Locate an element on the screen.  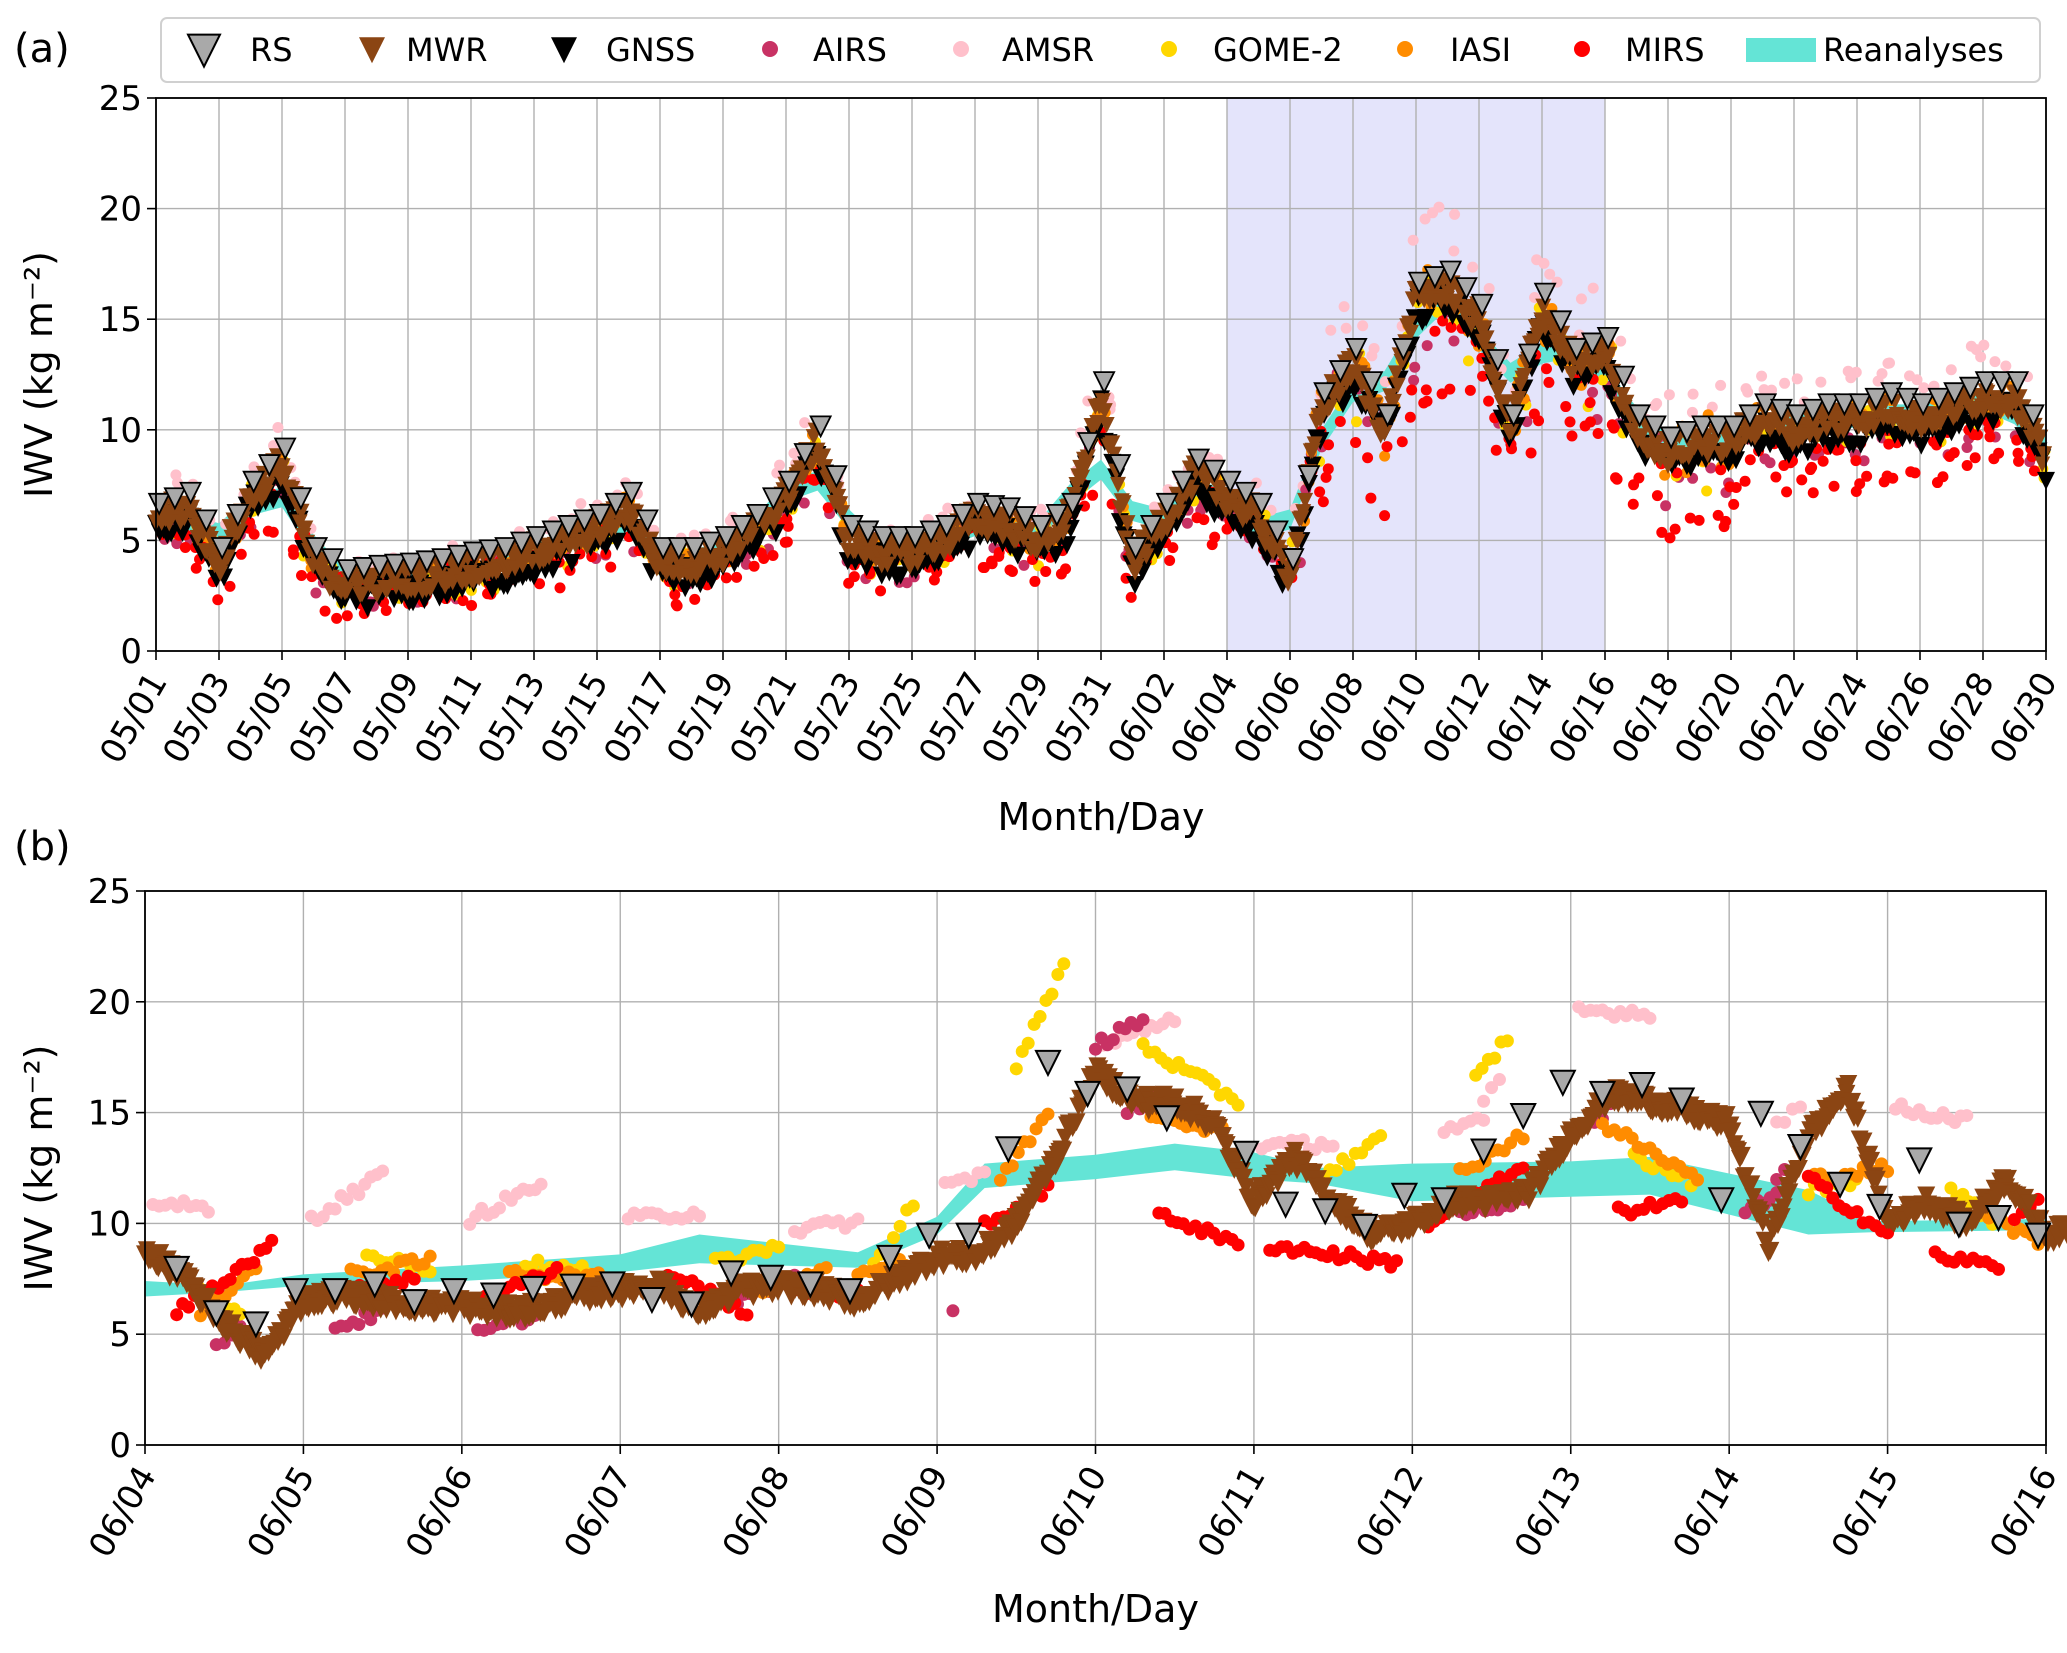
mirs-legend-marker is located at coordinates (1582, 49).